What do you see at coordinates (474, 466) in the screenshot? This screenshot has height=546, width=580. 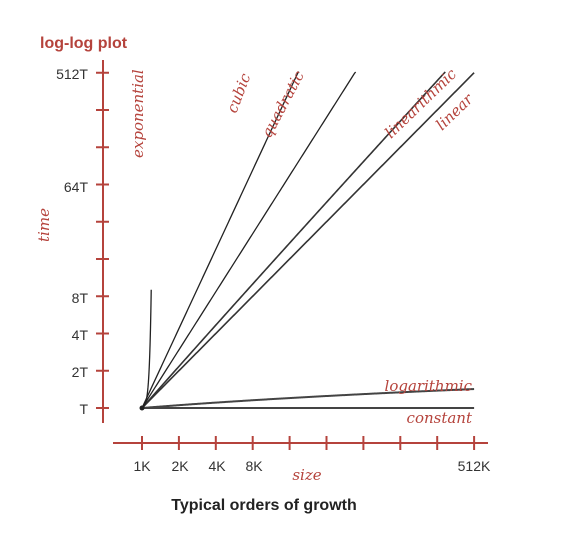 I see `x-tick-label: 512K` at bounding box center [474, 466].